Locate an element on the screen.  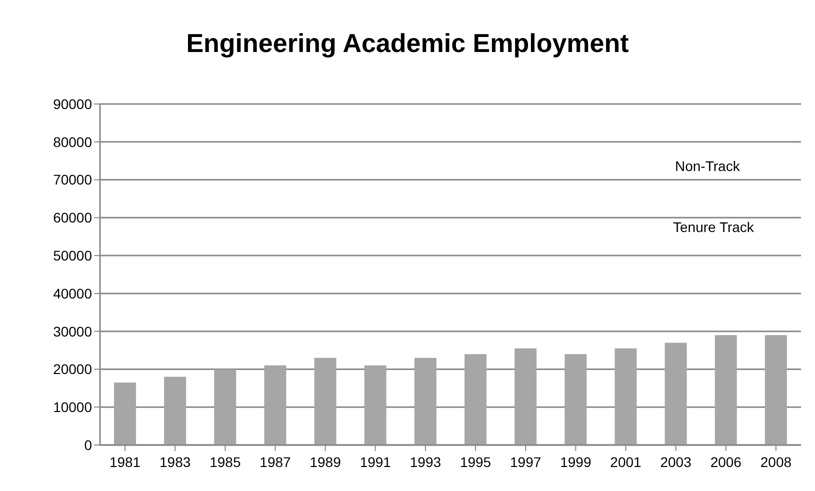
y-tick-label: 70000 is located at coordinates (72, 180).